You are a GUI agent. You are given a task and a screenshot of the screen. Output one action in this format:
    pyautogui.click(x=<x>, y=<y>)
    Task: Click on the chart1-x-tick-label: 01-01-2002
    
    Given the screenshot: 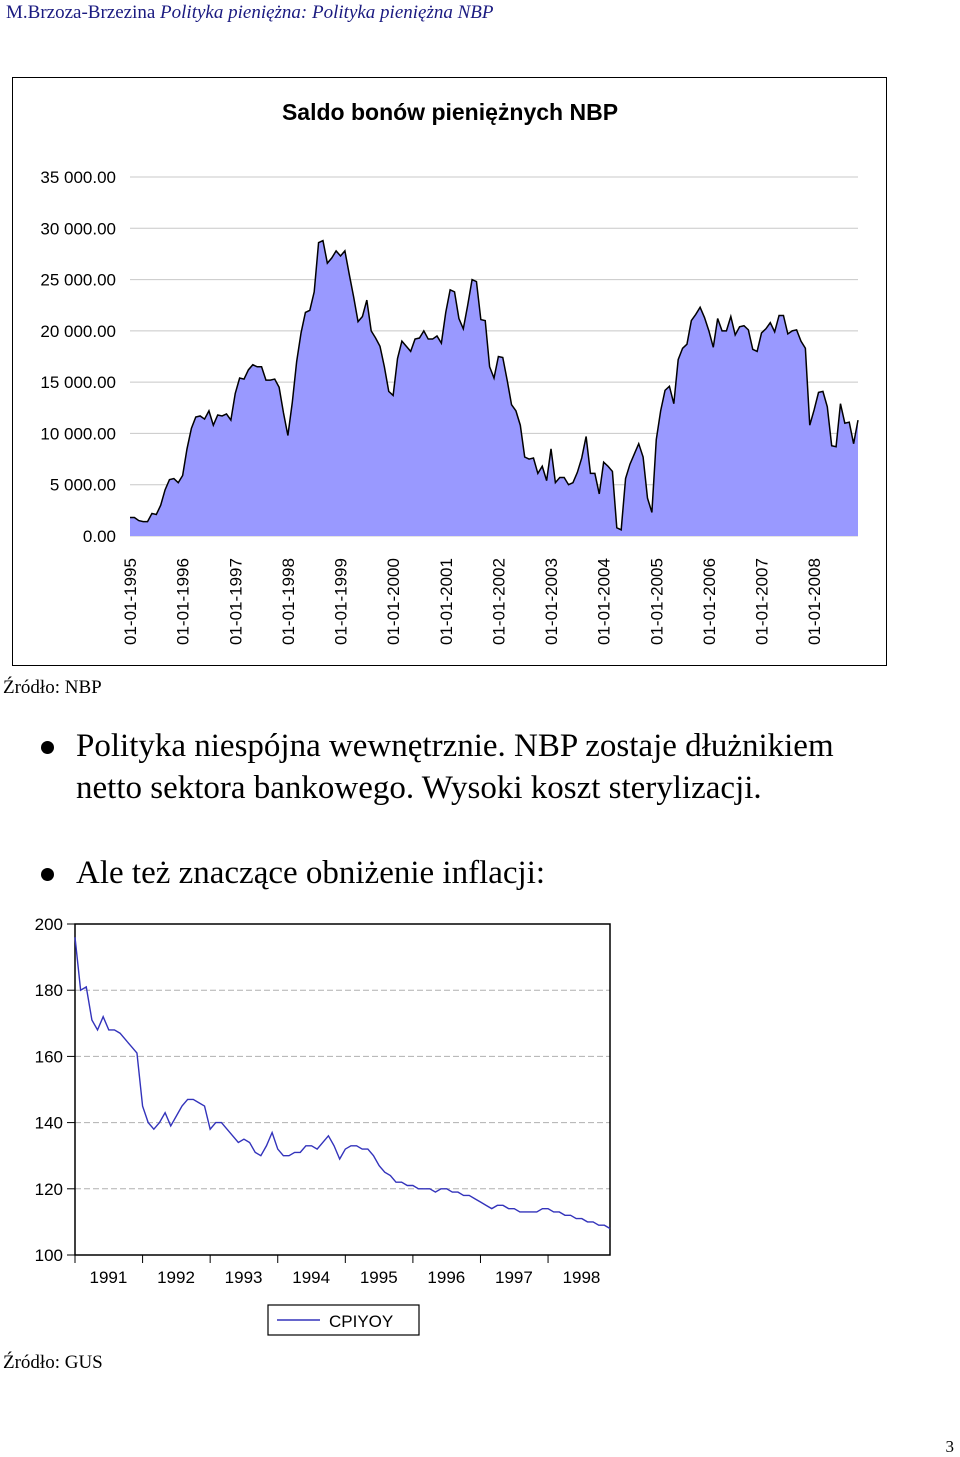 What is the action you would take?
    pyautogui.click(x=498, y=601)
    